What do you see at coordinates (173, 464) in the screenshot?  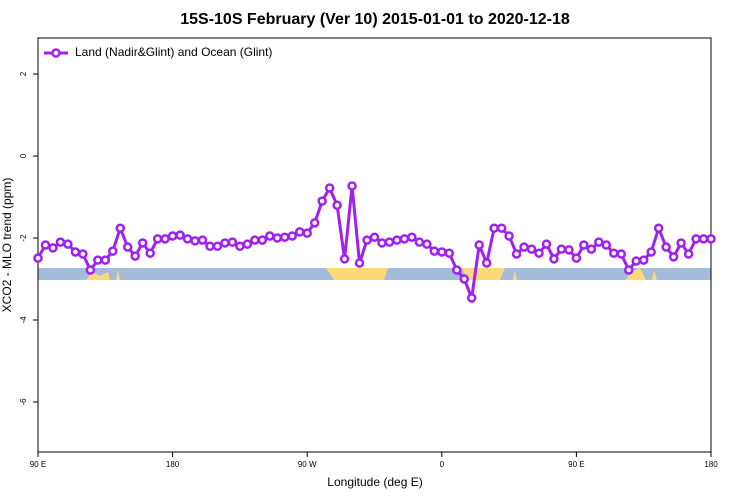 I see `x-tick-label: 180` at bounding box center [173, 464].